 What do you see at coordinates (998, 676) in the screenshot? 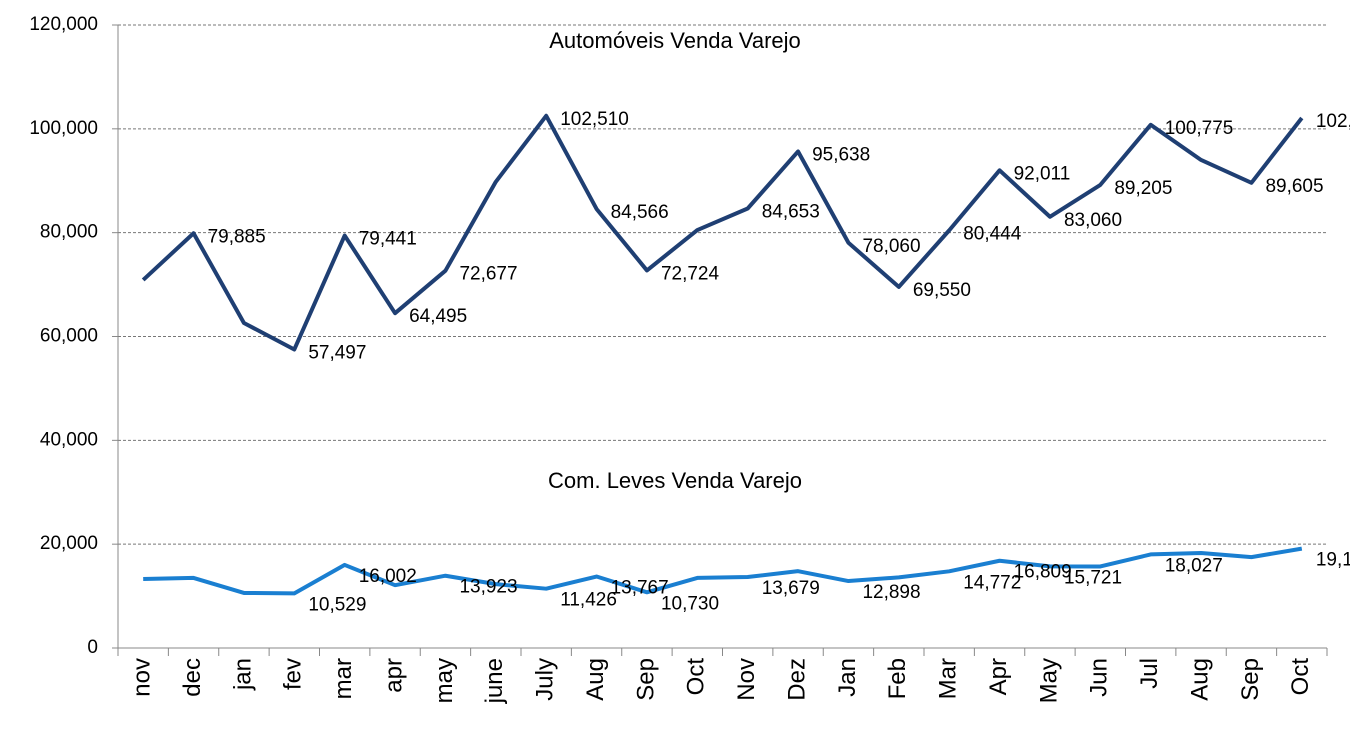
I see `x-tick-label: Apr` at bounding box center [998, 676].